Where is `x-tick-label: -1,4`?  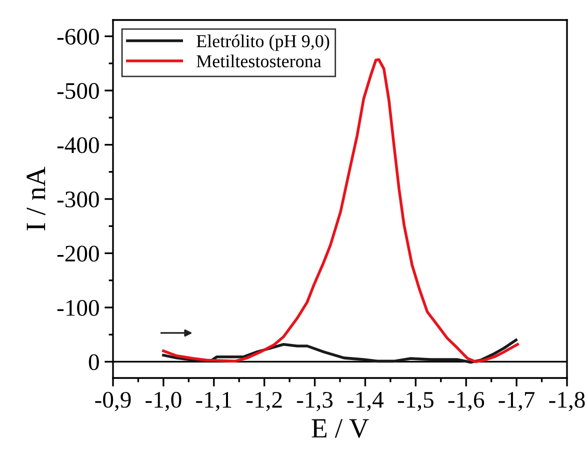
x-tick-label: -1,4 is located at coordinates (365, 402).